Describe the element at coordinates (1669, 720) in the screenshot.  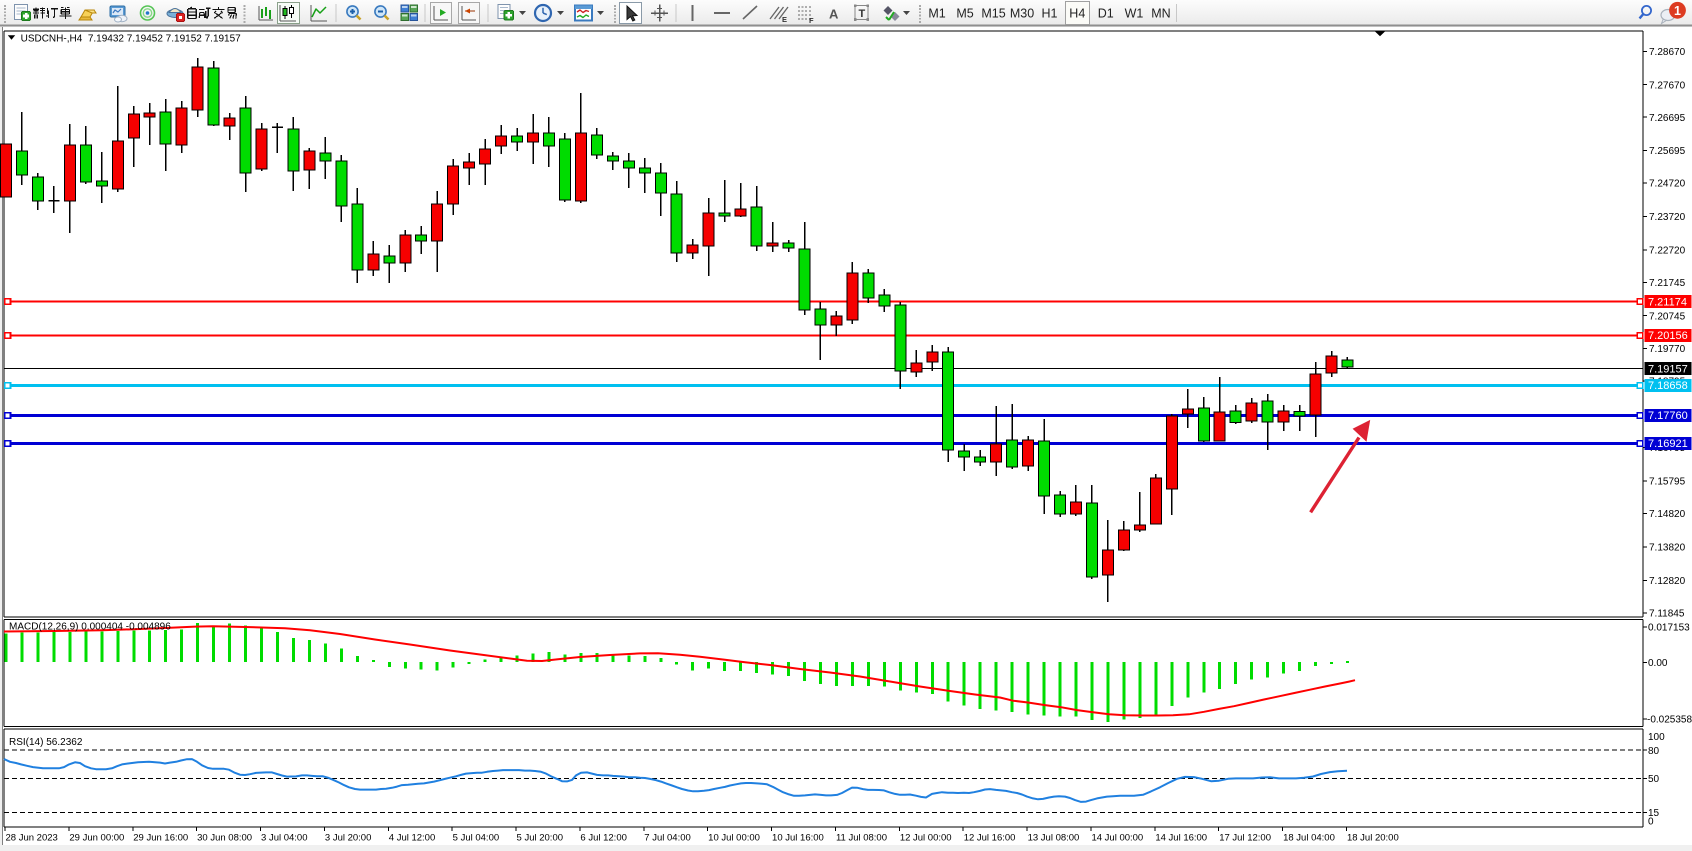
I see `svg-text: -0.025358` at that location.